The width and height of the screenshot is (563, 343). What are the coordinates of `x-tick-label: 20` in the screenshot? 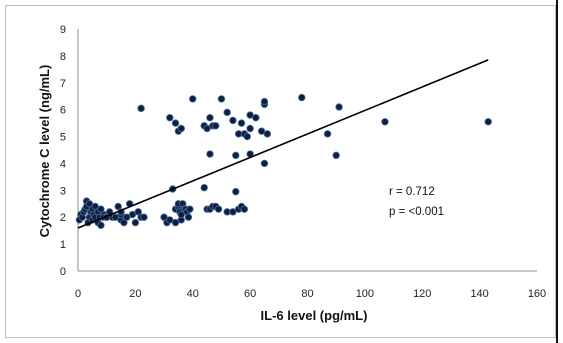 It's located at (135, 294).